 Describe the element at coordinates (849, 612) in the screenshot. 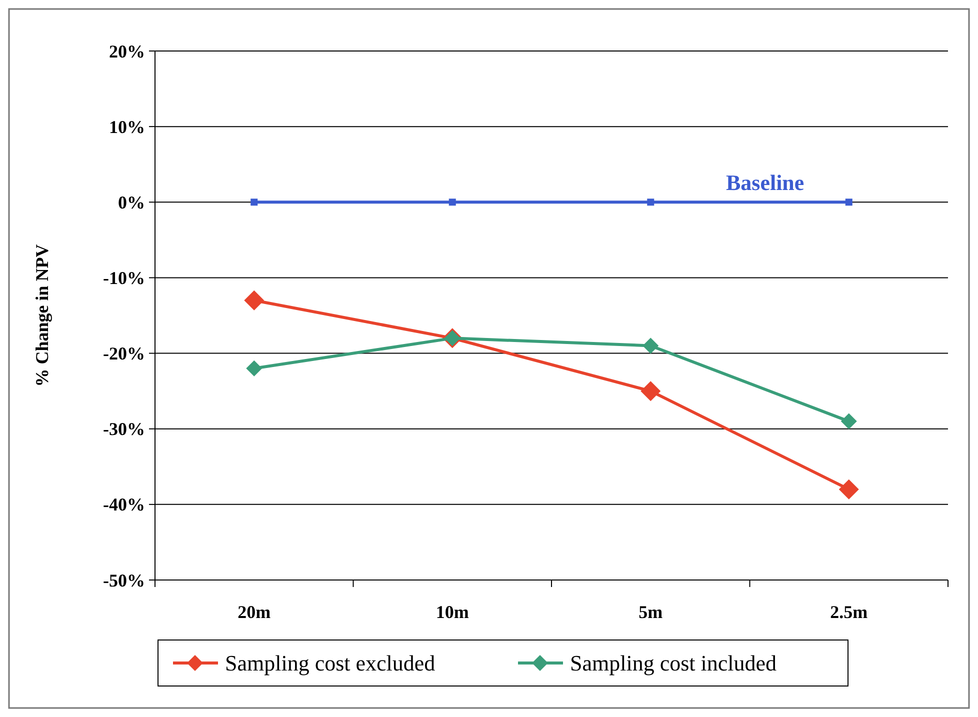

I see `x-tick-label: 2.5m` at that location.